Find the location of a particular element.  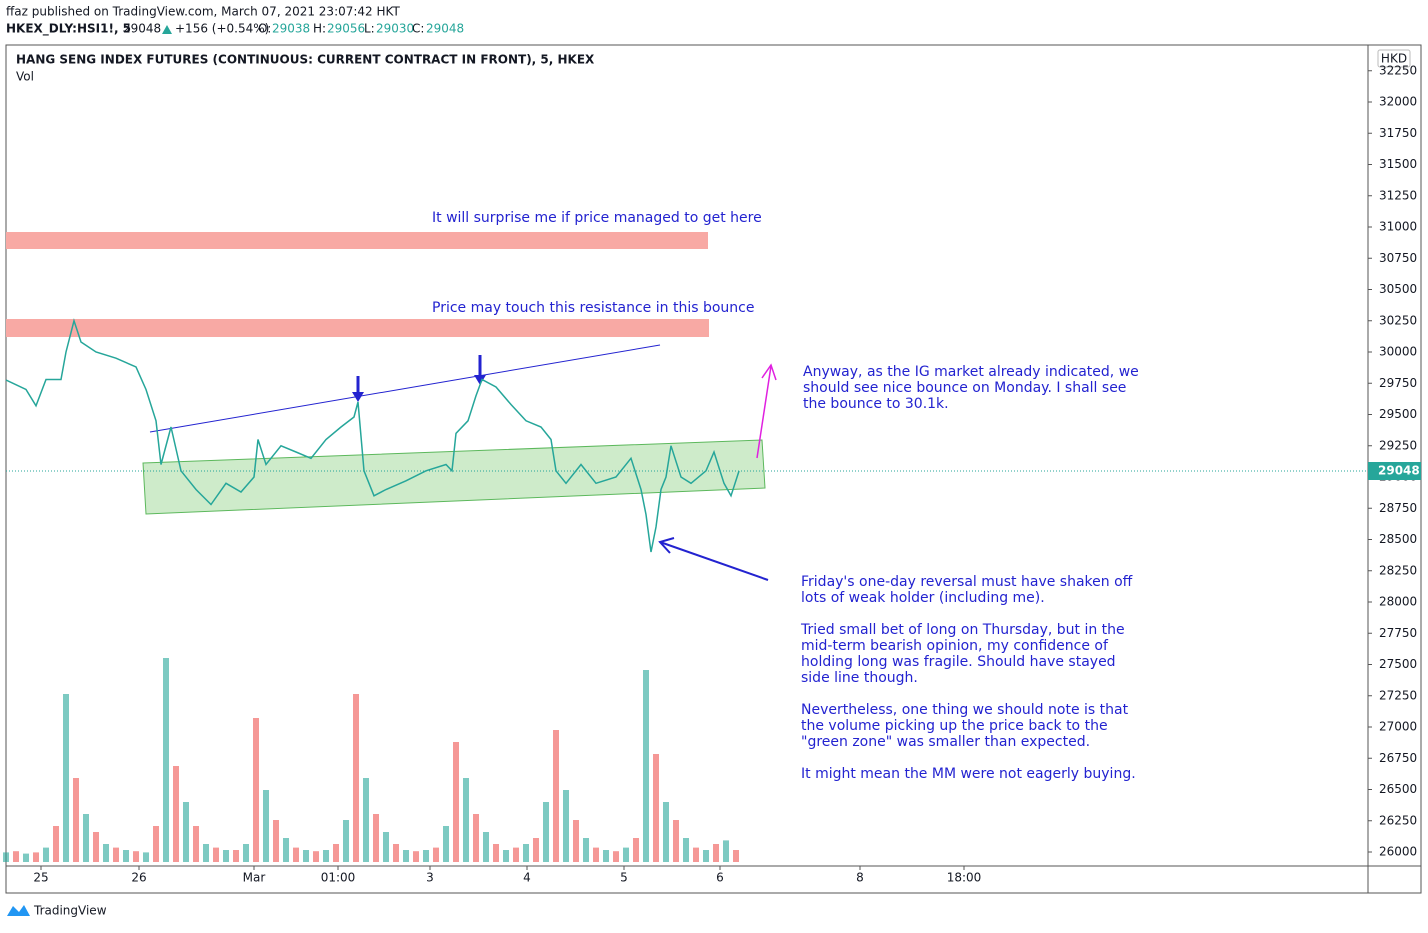

c-label: C: is located at coordinates (418, 29).